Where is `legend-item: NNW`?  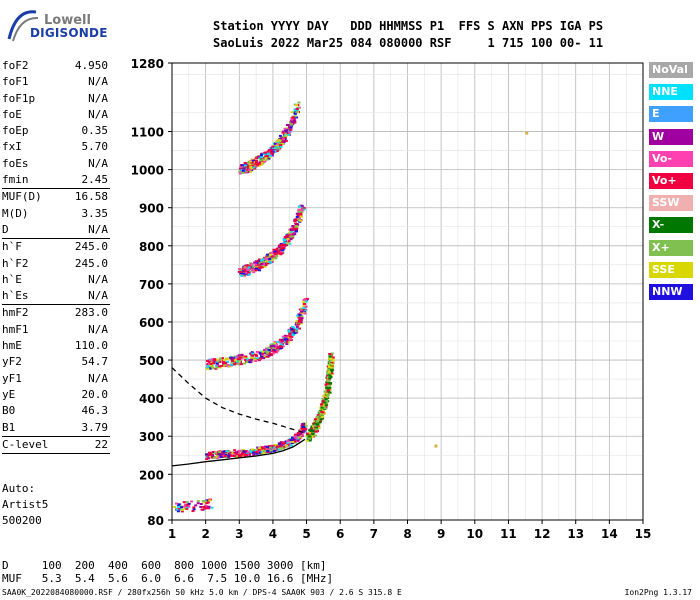
legend-item: NNW is located at coordinates (671, 291).